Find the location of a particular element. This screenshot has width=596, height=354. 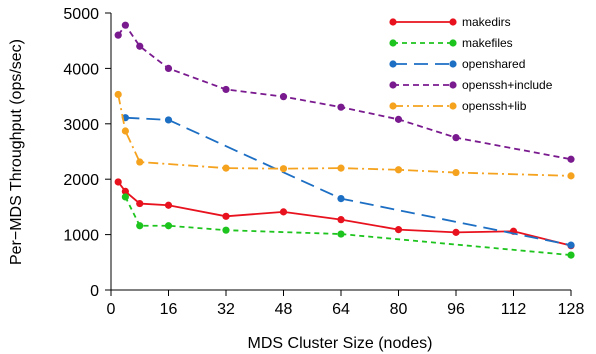

y-tick-label: 3000 is located at coordinates (81, 125).